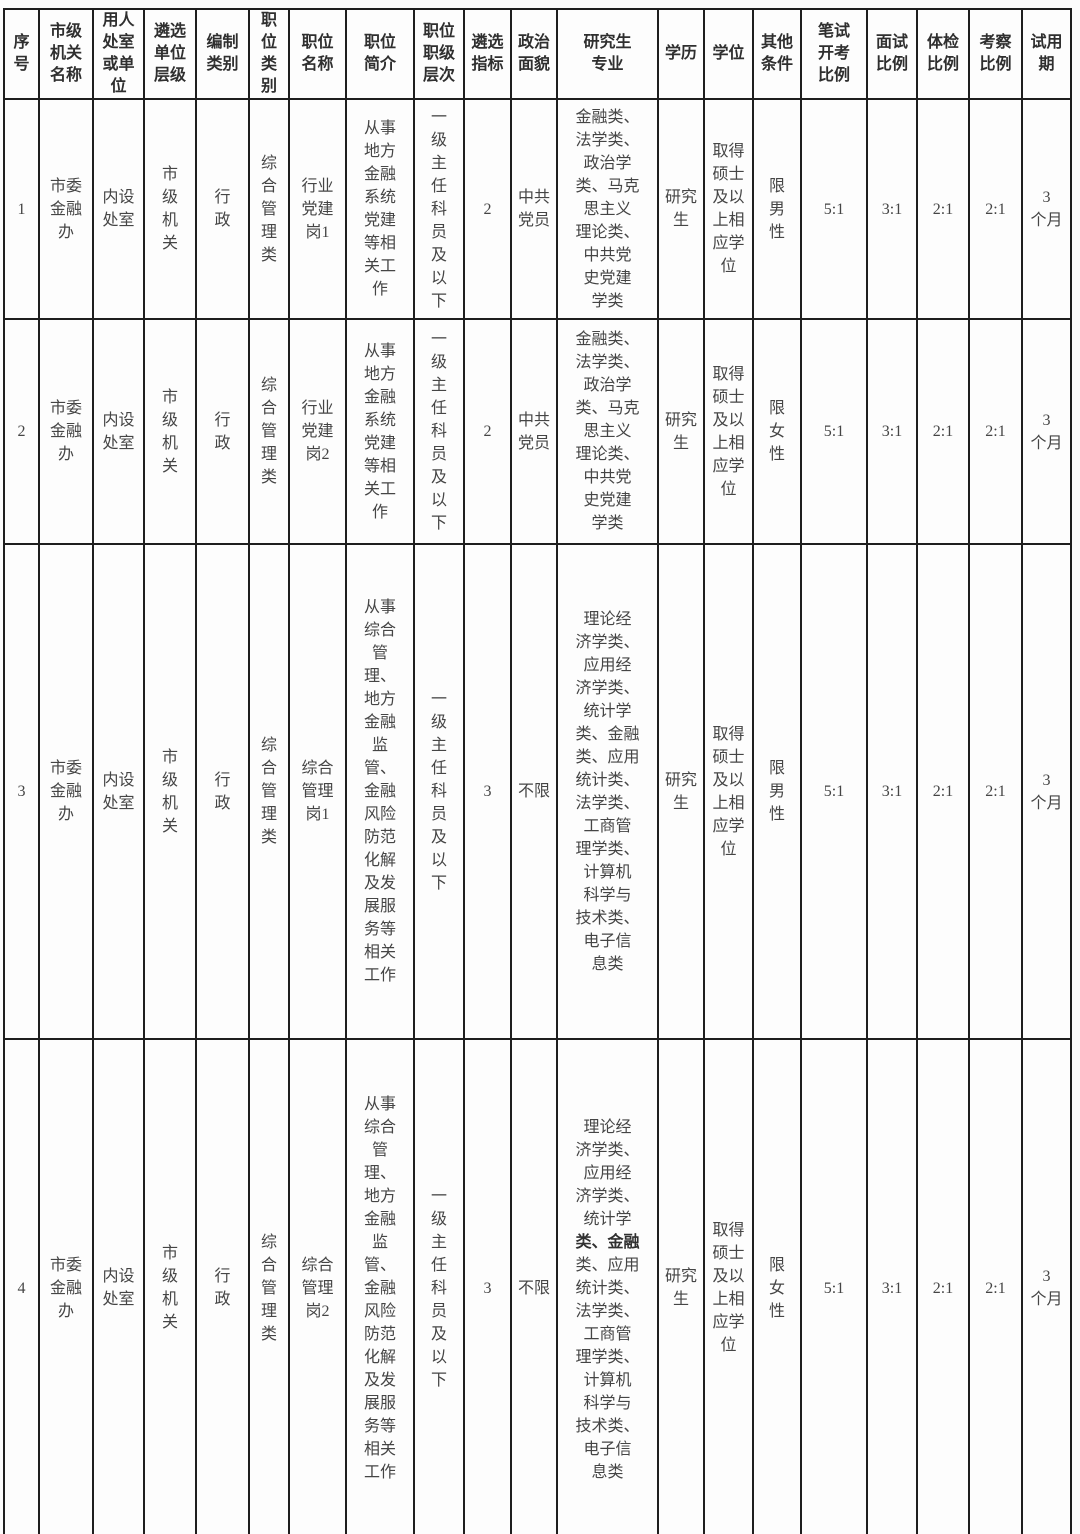 The width and height of the screenshot is (1080, 1534). Describe the element at coordinates (607, 1242) in the screenshot. I see `major-text-bold: 类、金融` at that location.